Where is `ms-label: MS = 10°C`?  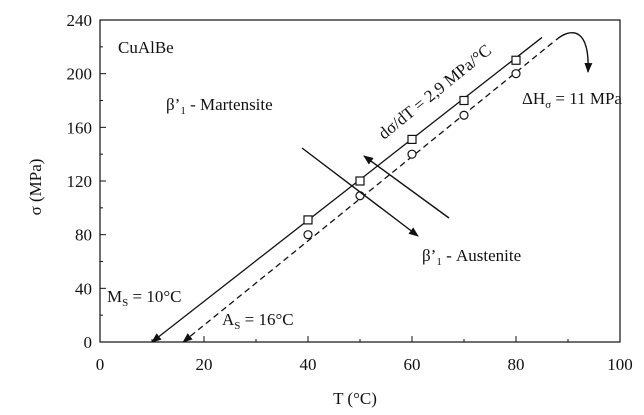
ms-label: MS = 10°C is located at coordinates (144, 298).